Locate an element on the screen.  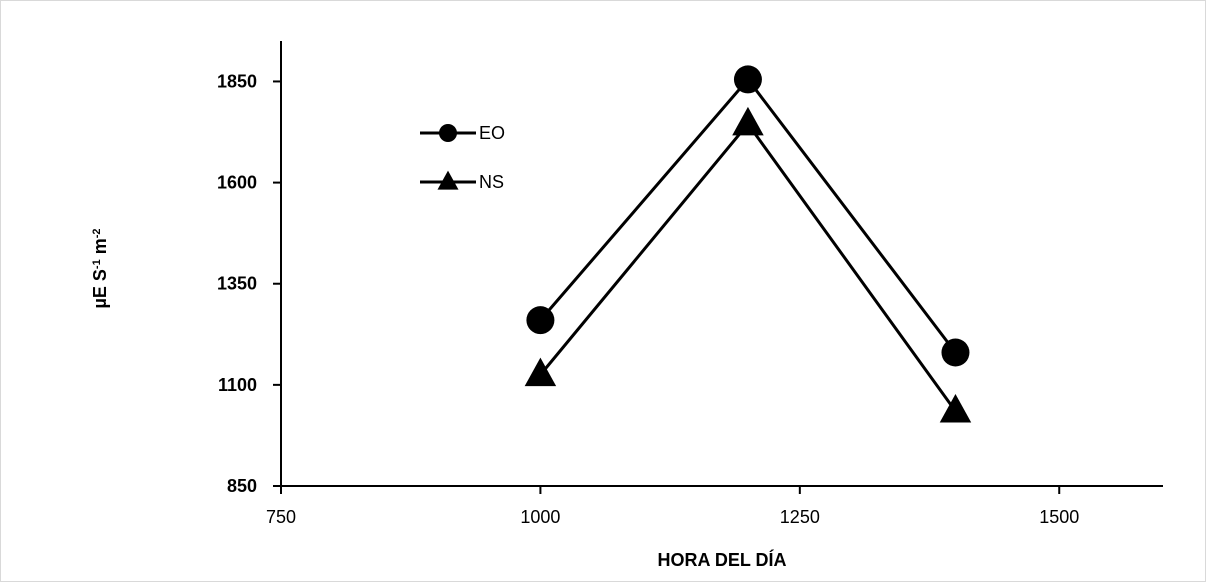
x-axis-title: HORA DEL DÍA is located at coordinates (721, 559).